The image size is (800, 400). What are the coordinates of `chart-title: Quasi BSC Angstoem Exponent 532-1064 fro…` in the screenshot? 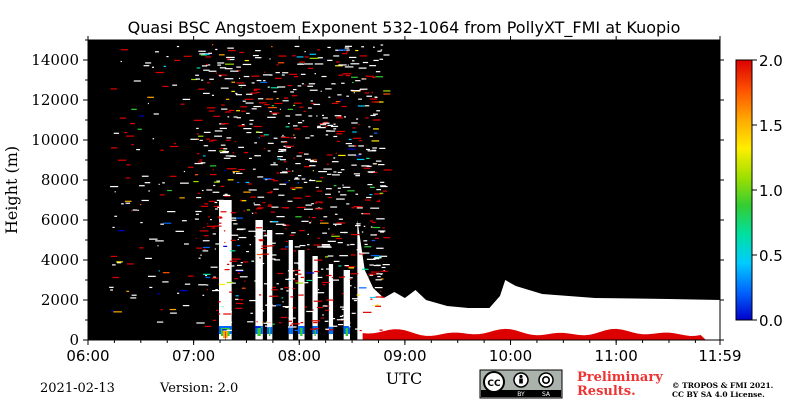 It's located at (404, 28).